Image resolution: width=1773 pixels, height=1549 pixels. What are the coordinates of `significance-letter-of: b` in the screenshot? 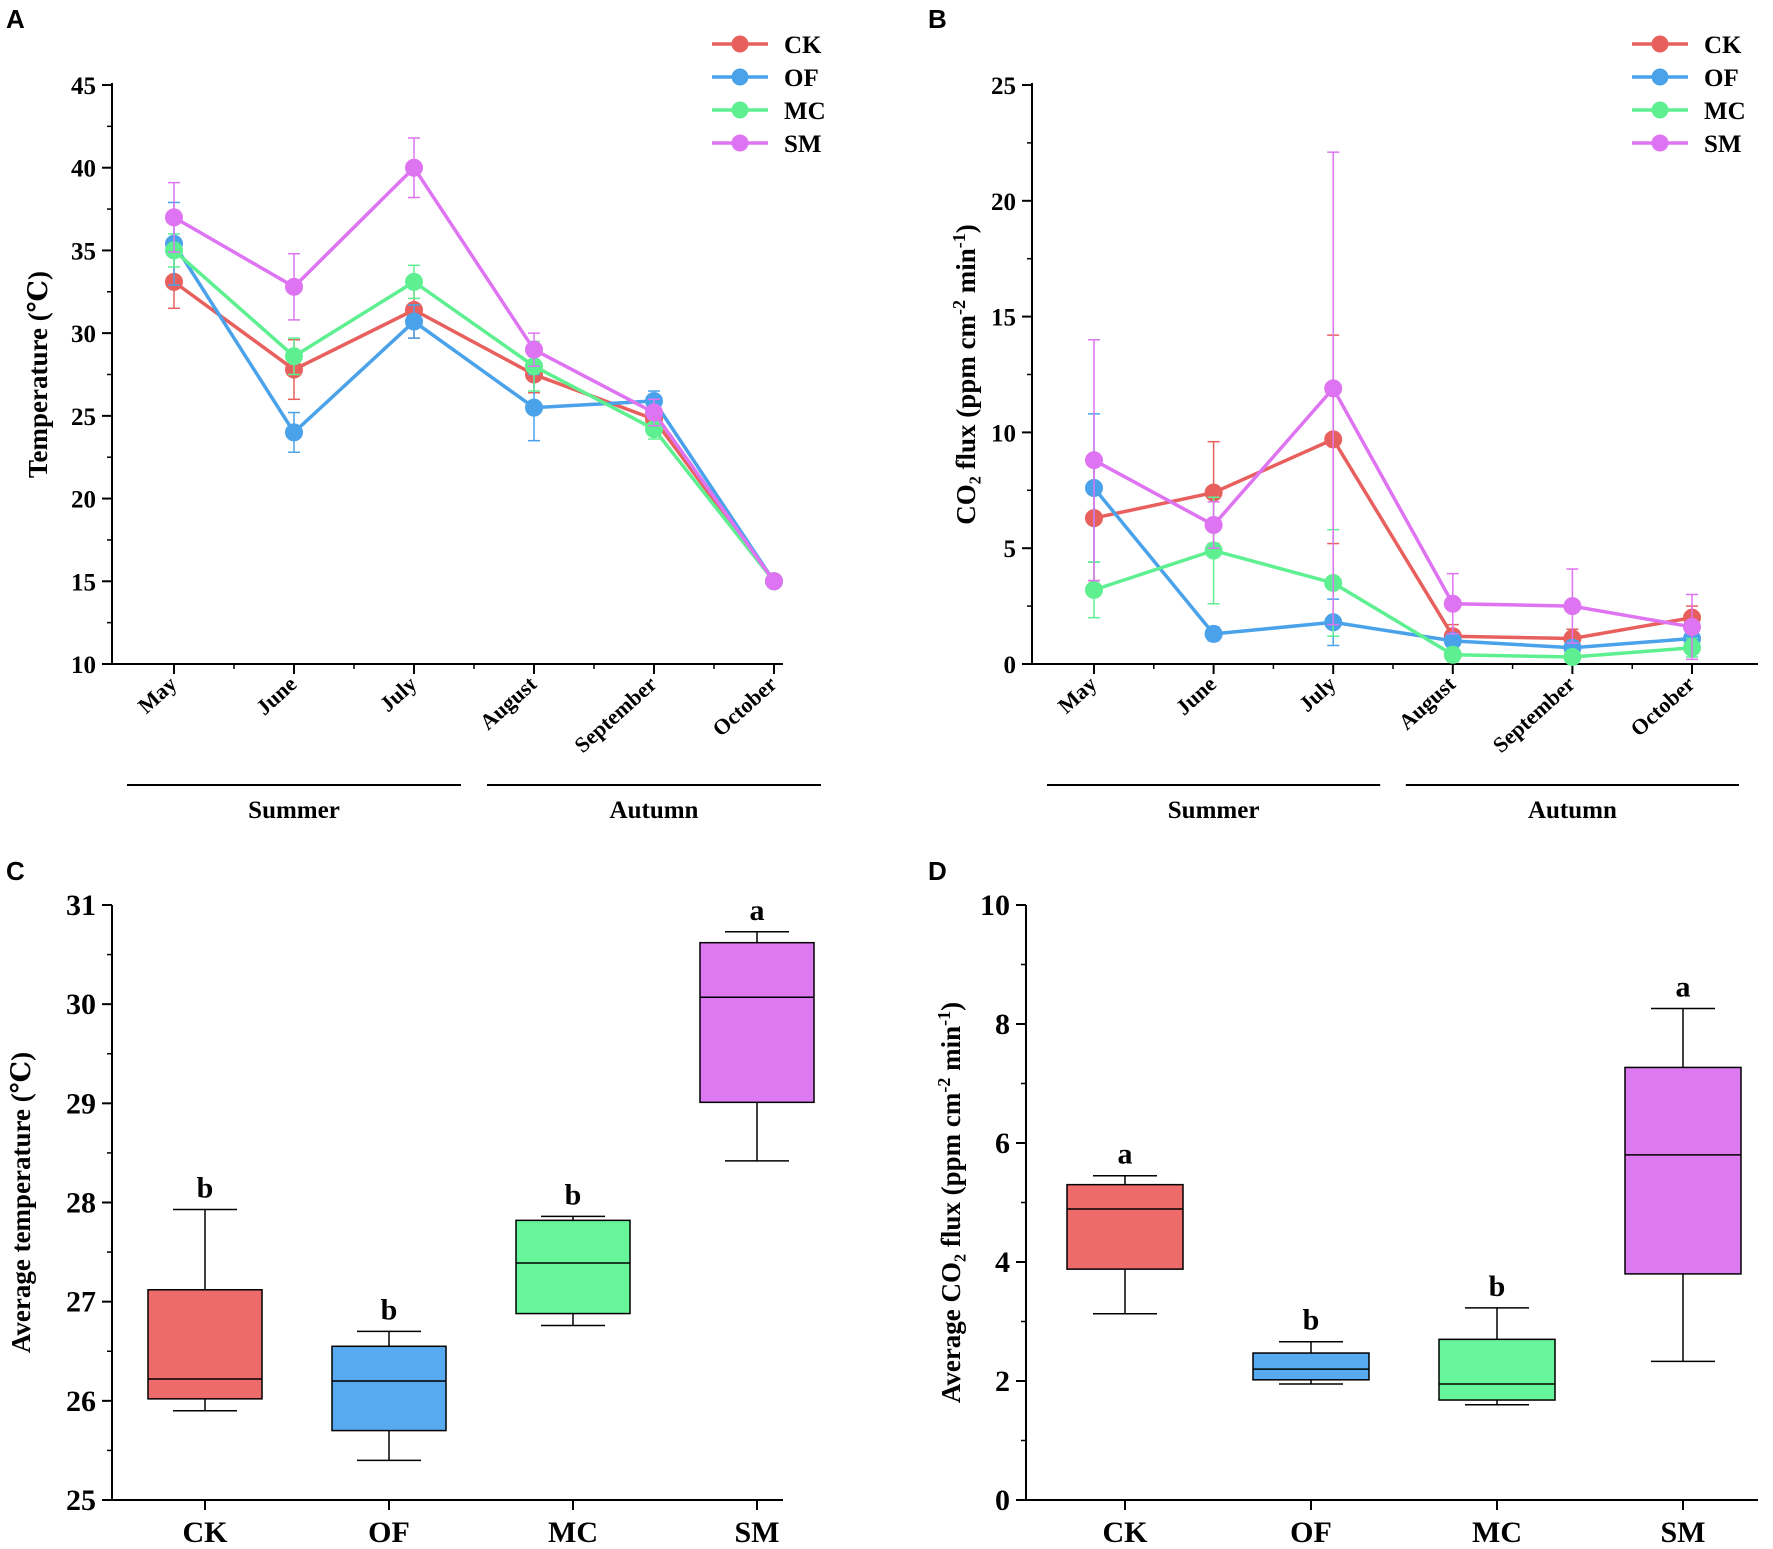 It's located at (389, 1309).